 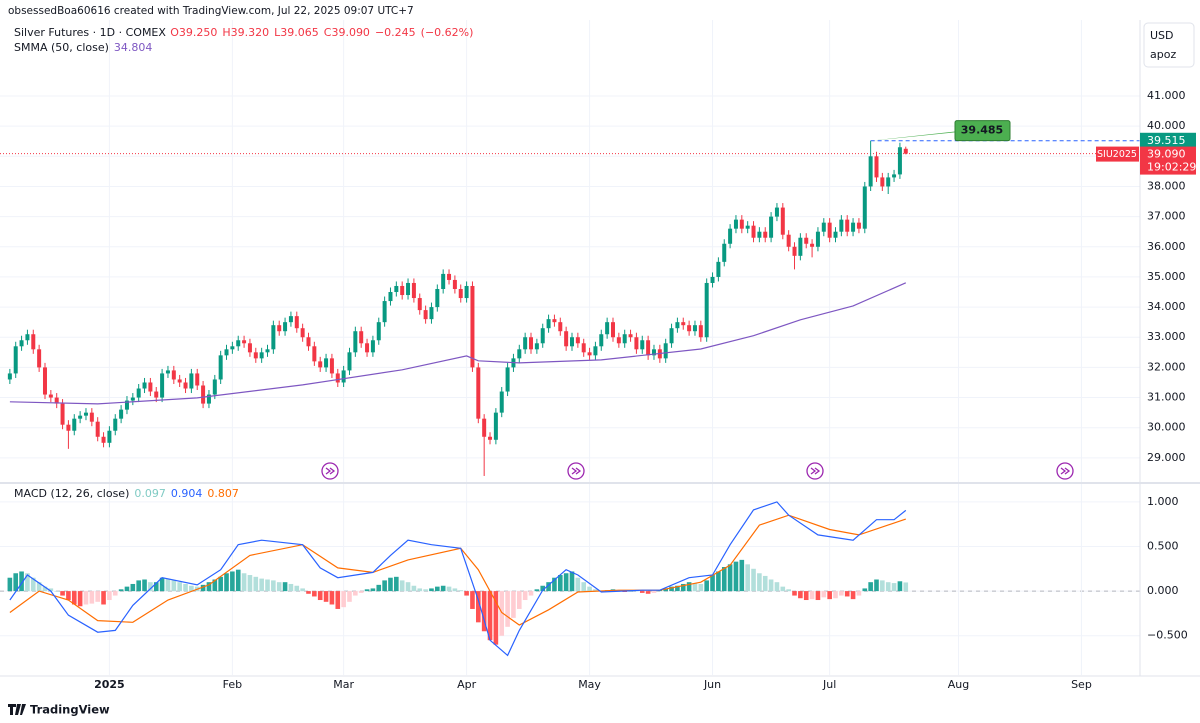 I want to click on legend-name: SMMA (50, close), so click(x=61, y=47).